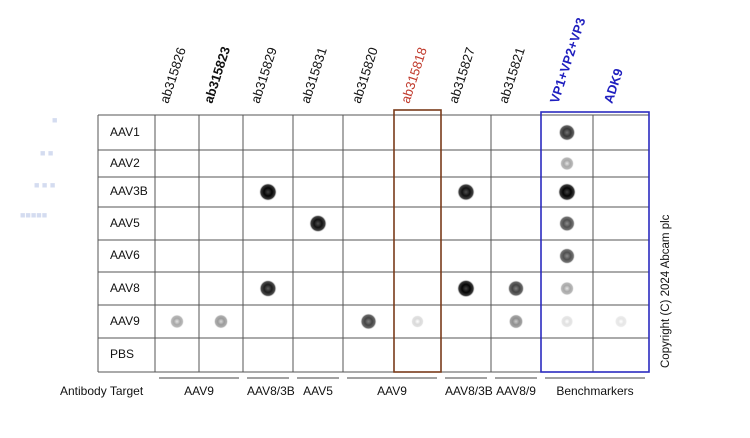 The image size is (750, 438). What do you see at coordinates (122, 354) in the screenshot?
I see `row-label: PBS` at bounding box center [122, 354].